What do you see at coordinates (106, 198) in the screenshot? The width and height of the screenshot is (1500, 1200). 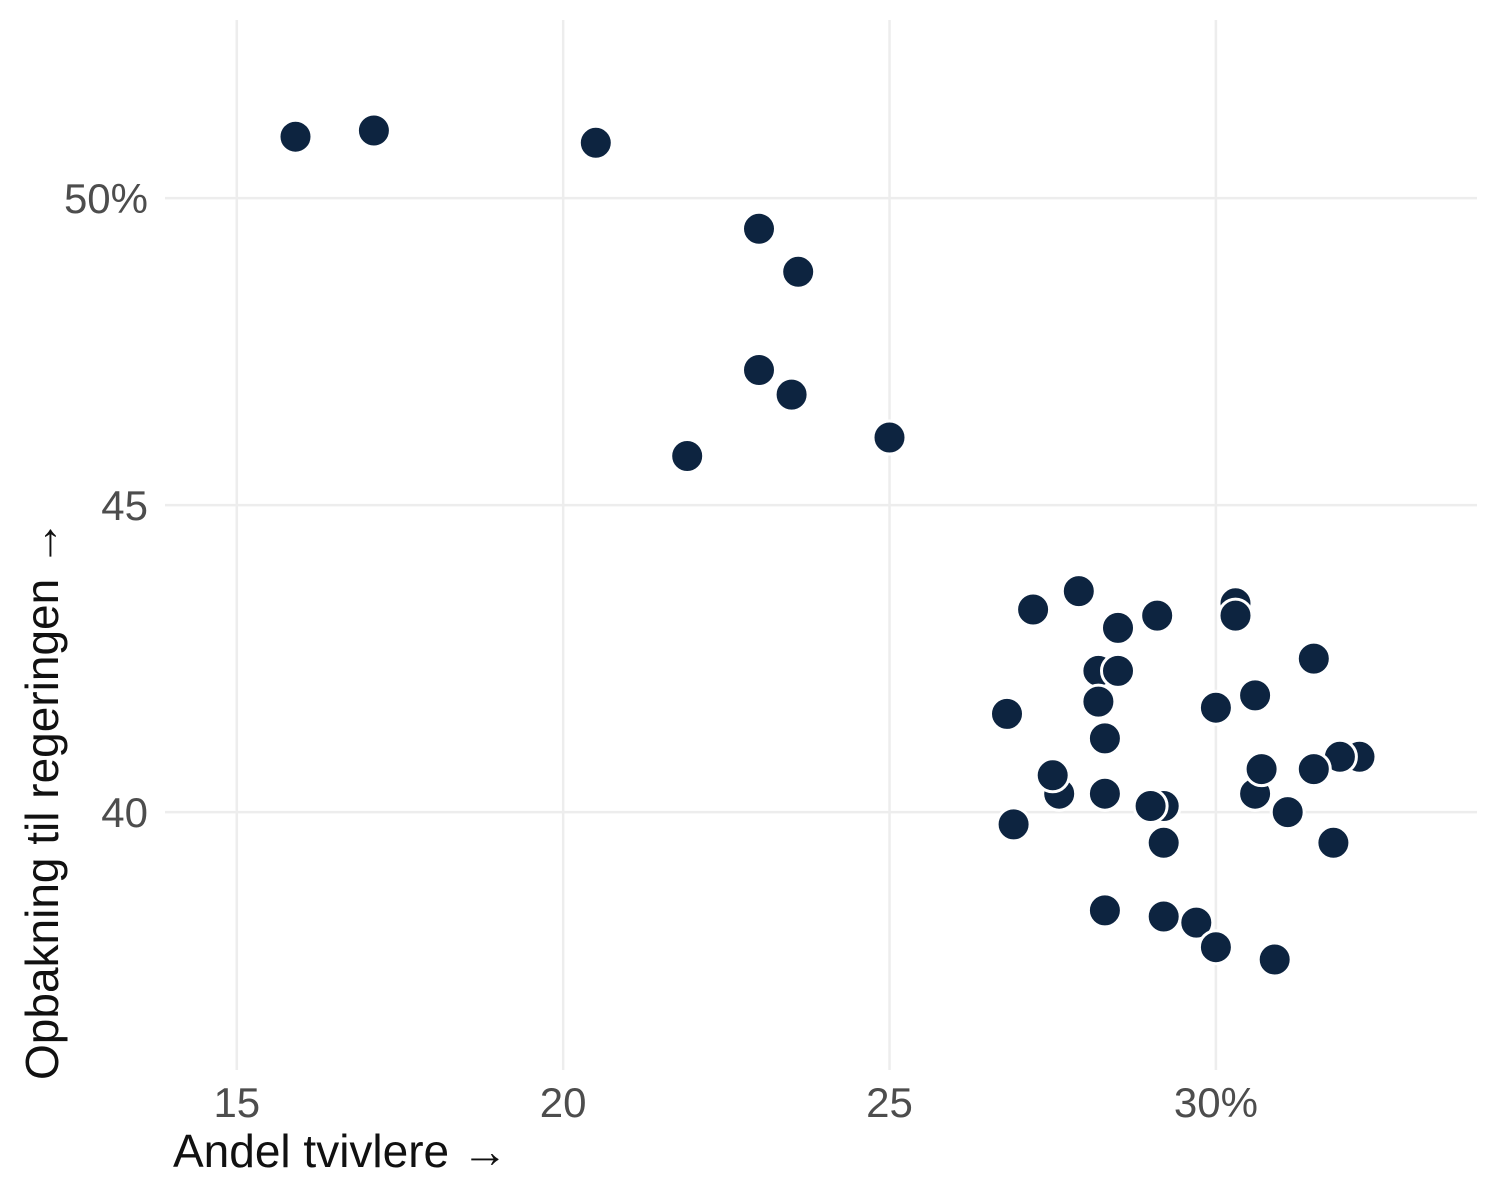 I see `y-tick-label: 50%` at bounding box center [106, 198].